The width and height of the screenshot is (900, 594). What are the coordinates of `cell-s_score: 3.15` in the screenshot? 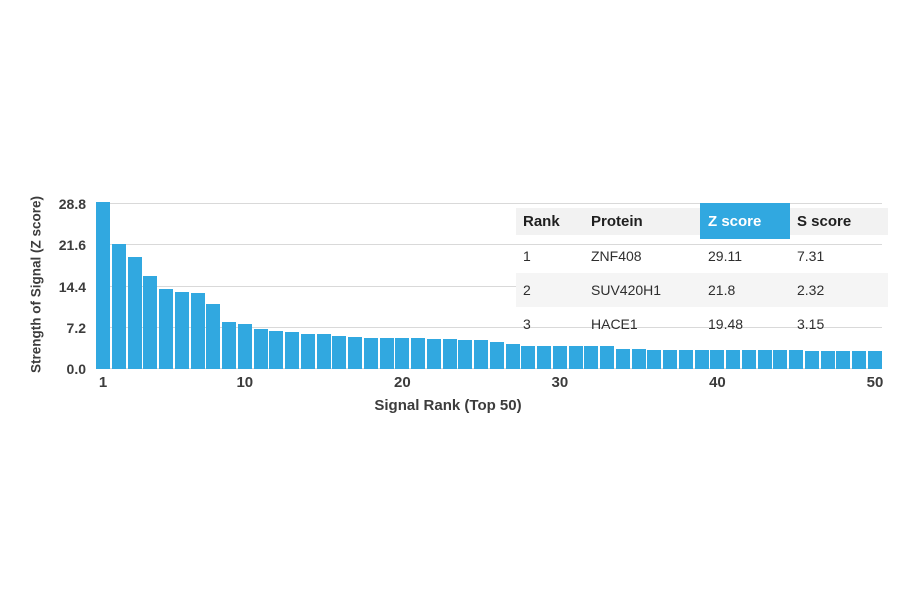 It's located at (811, 324).